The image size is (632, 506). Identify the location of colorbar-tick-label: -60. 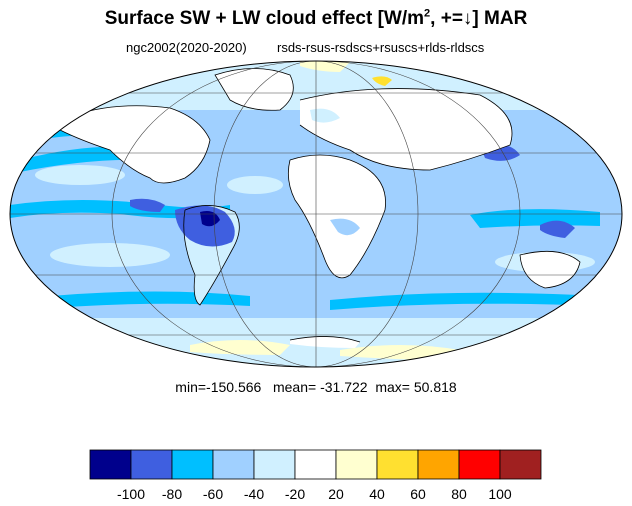
(213, 494).